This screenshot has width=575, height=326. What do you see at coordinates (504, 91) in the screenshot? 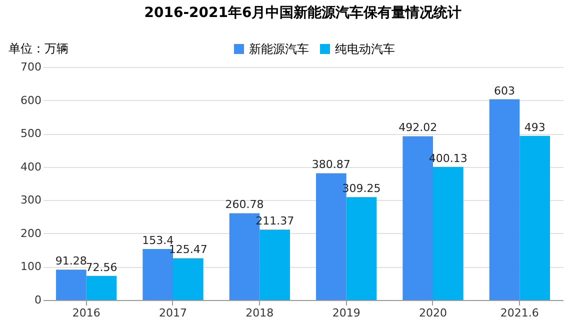
I see `data-label: 603` at bounding box center [504, 91].